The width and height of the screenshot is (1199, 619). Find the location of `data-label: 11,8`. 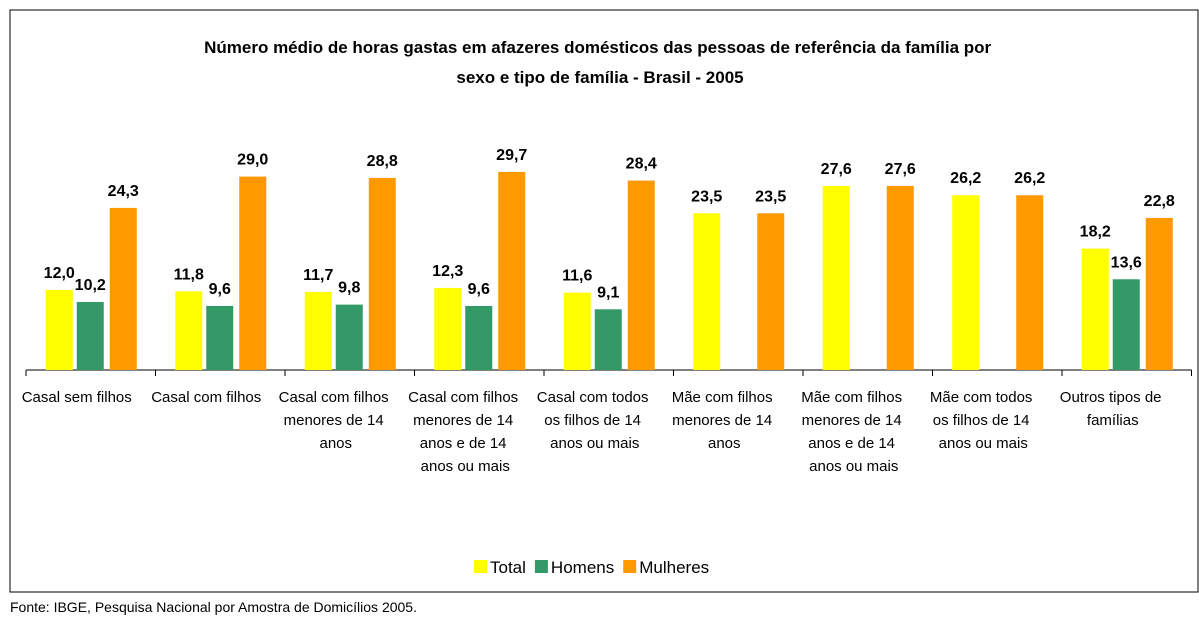

data-label: 11,8 is located at coordinates (189, 274).